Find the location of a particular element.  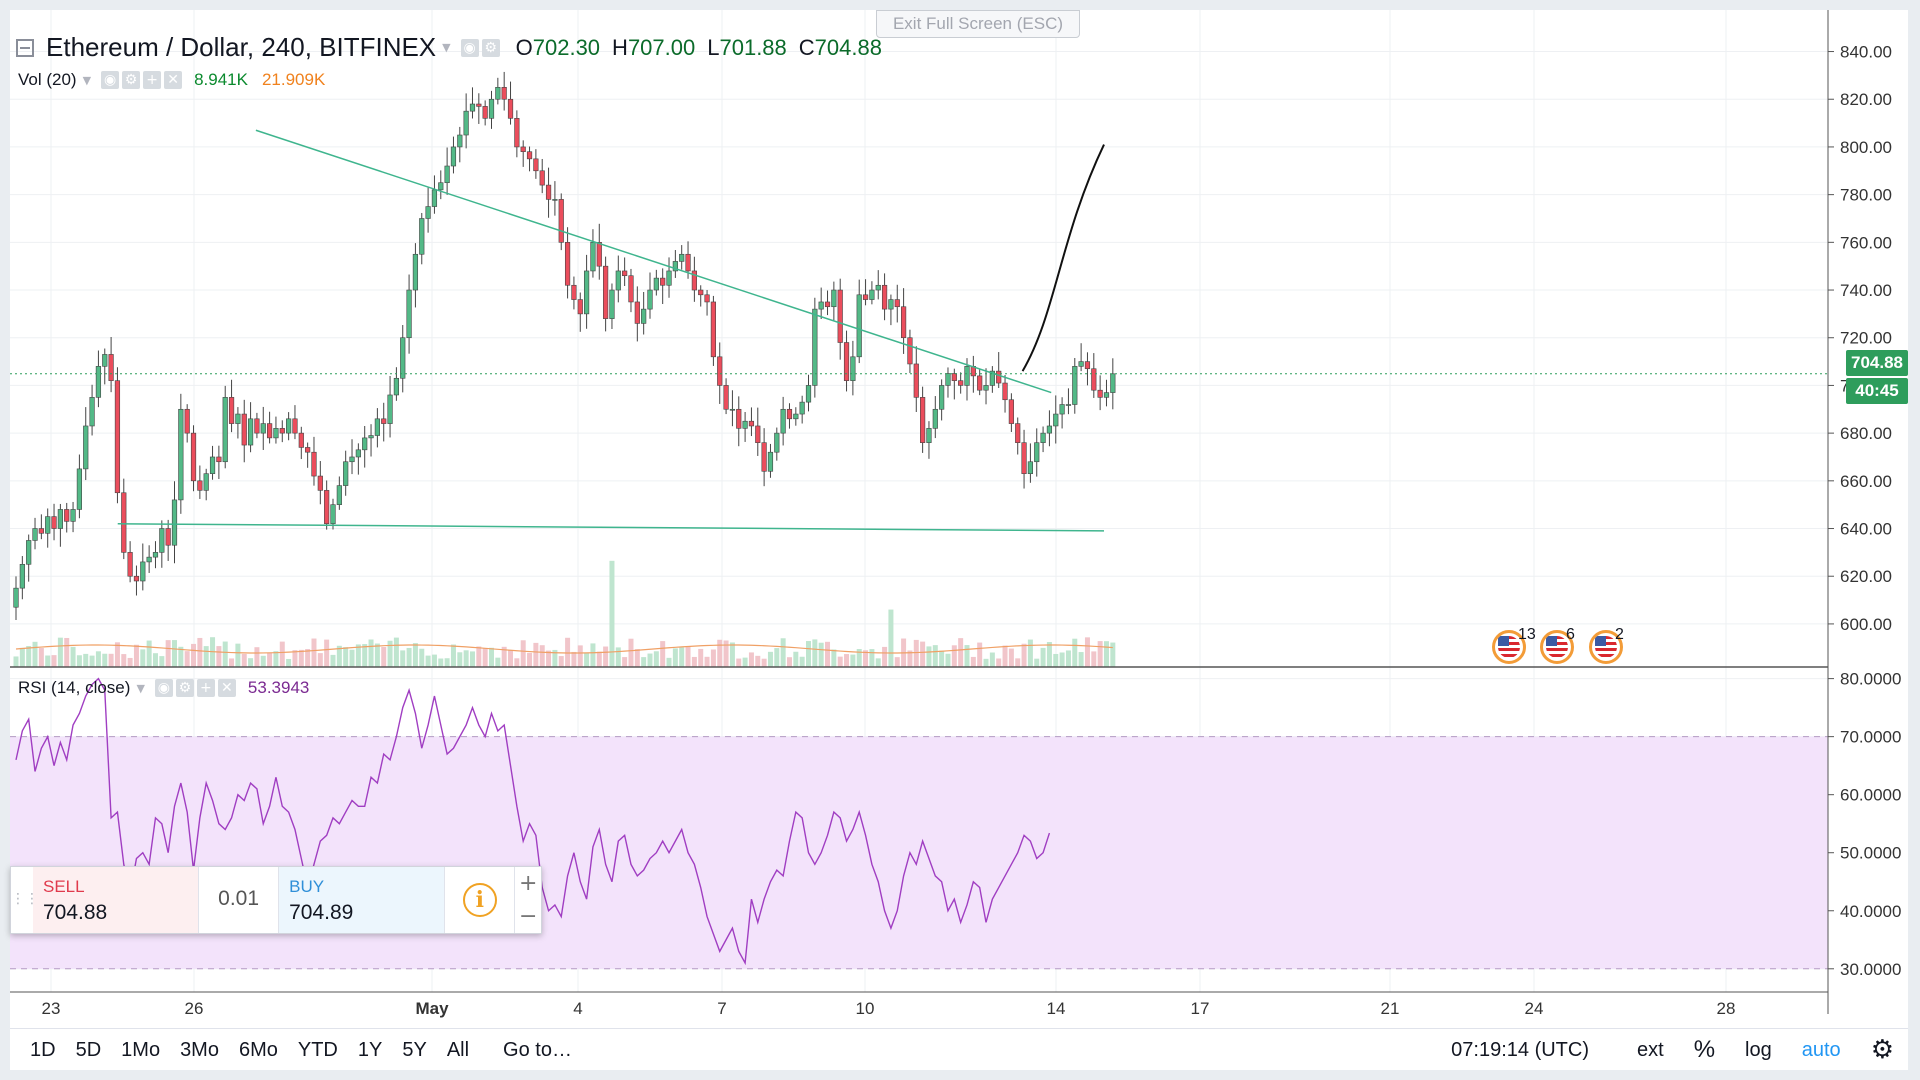

log-toggle: log is located at coordinates (1758, 1049).